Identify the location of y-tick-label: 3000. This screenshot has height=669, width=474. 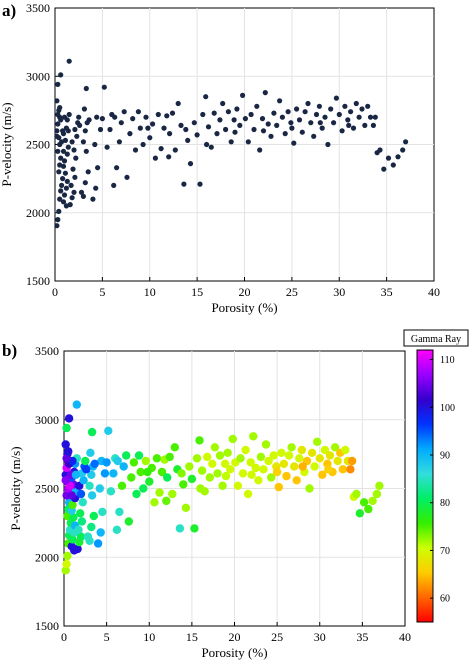
(47, 420).